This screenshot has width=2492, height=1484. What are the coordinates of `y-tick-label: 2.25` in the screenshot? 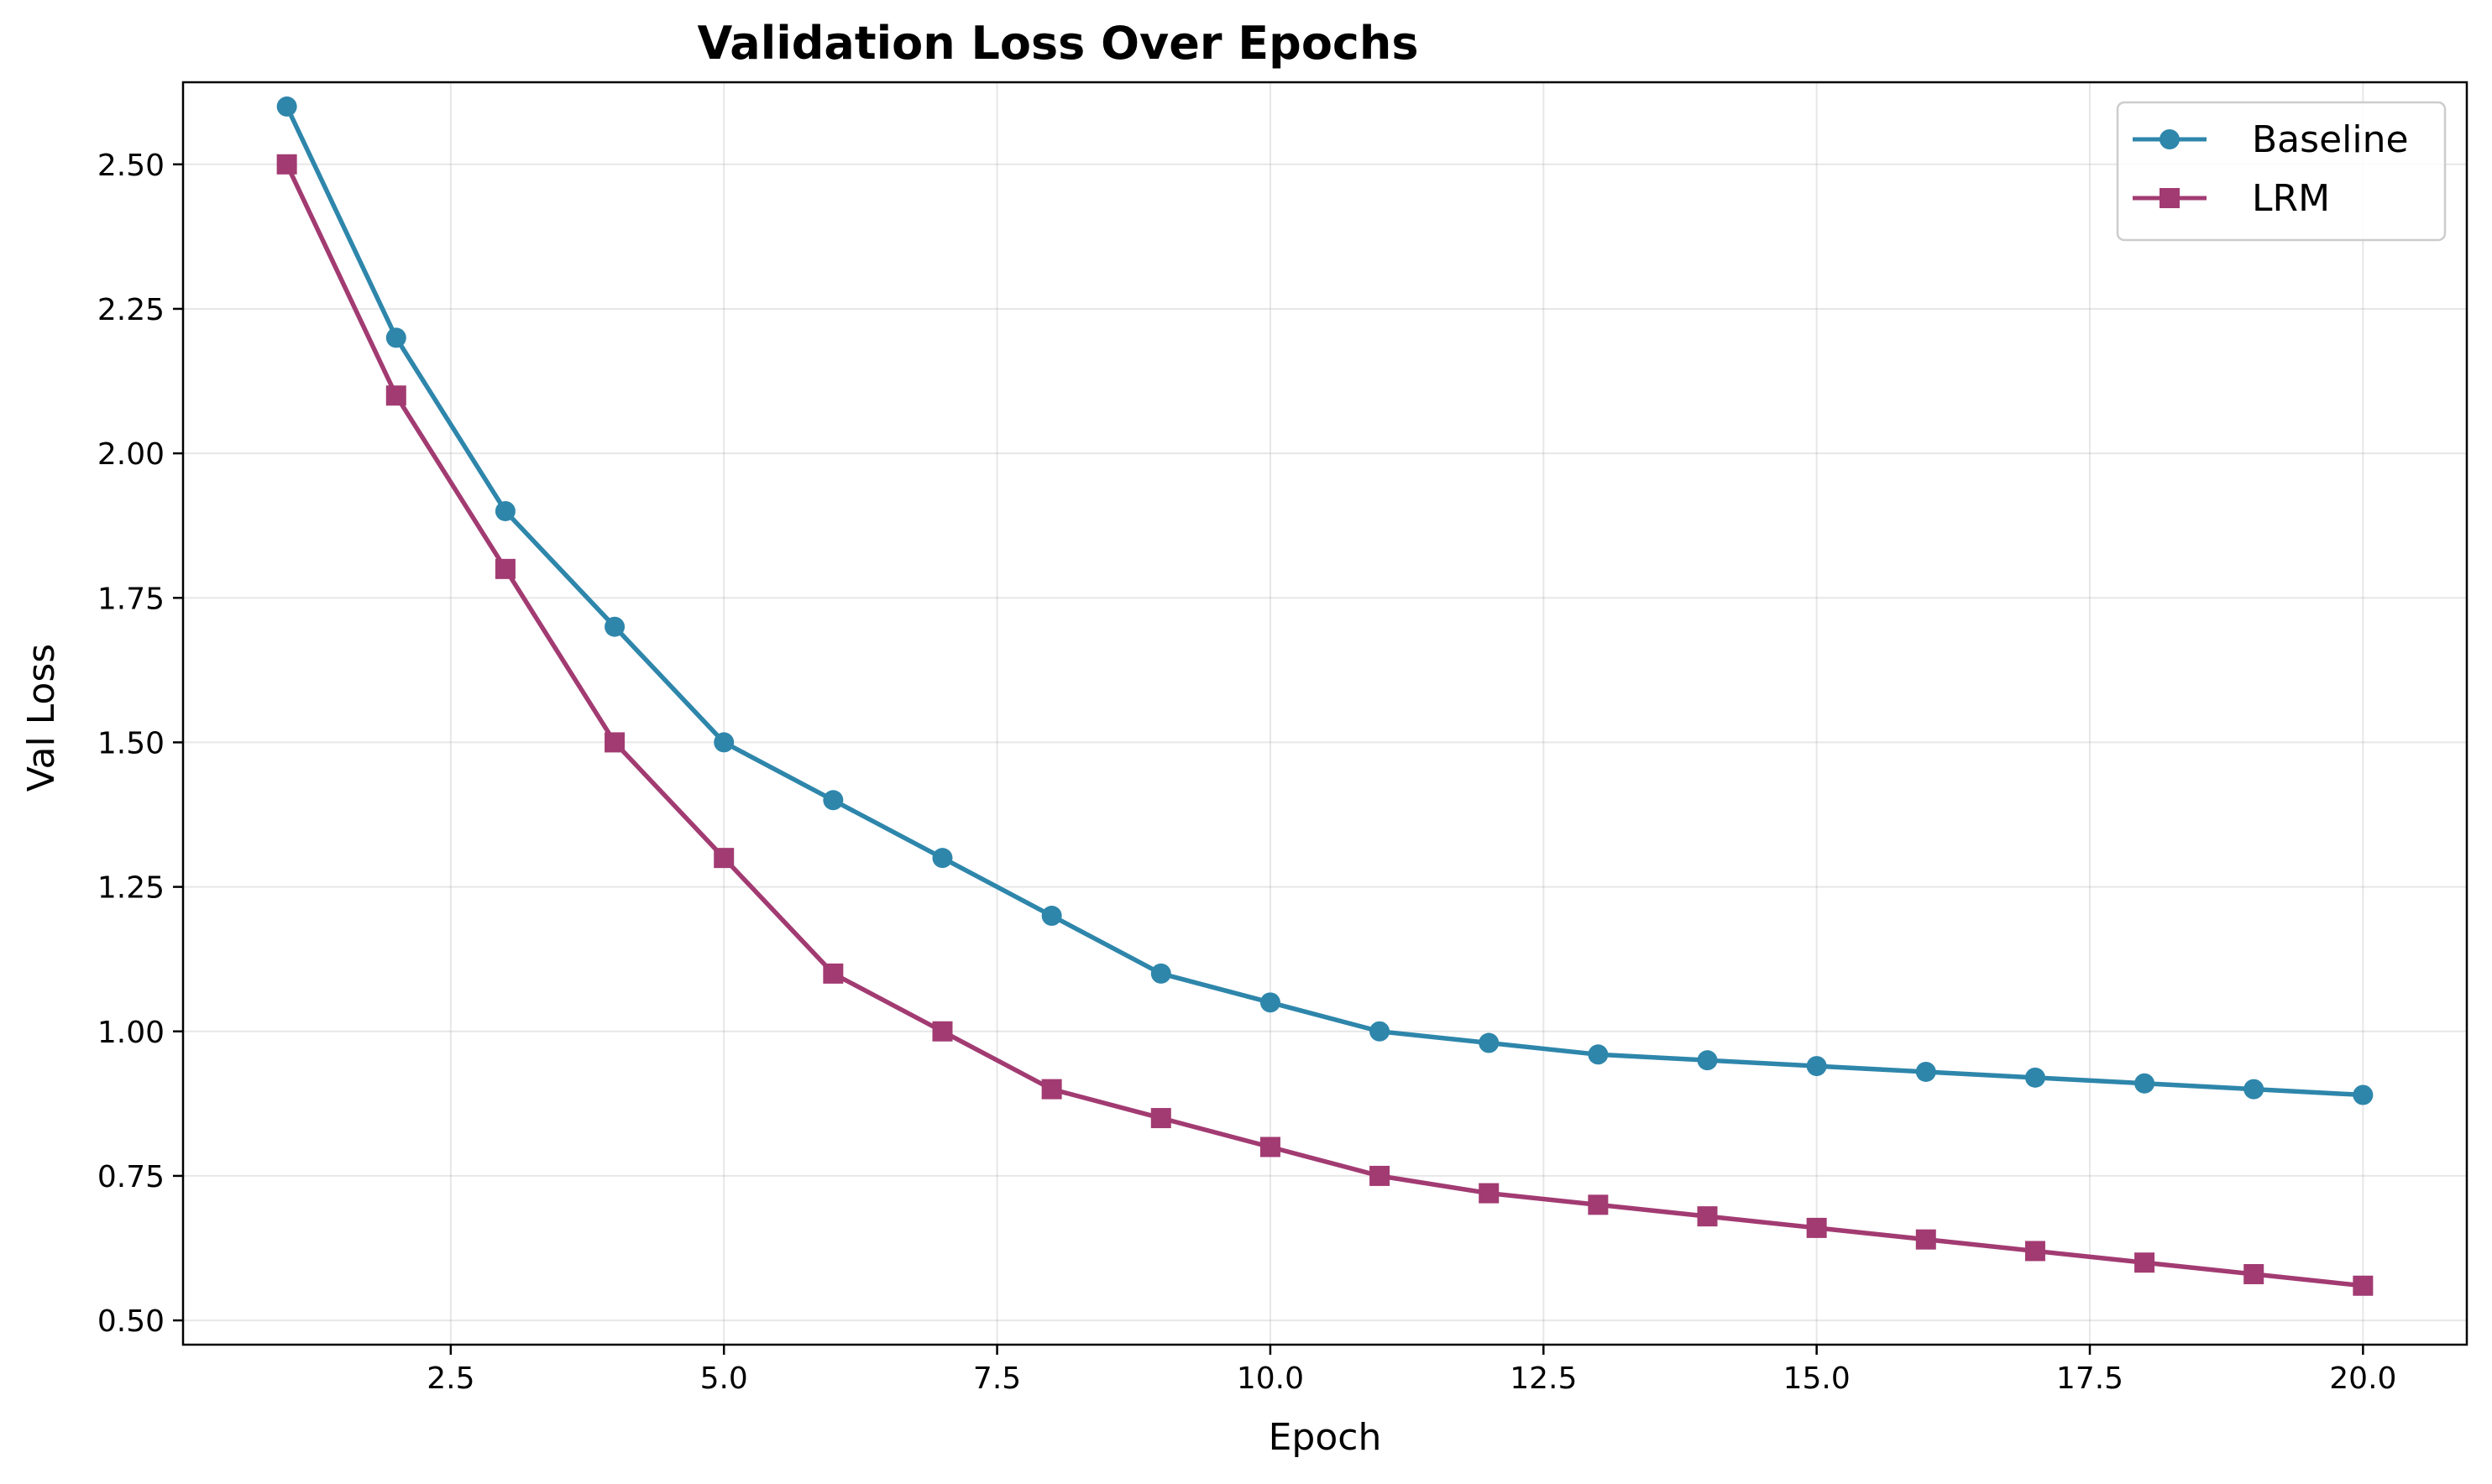 It's located at (131, 310).